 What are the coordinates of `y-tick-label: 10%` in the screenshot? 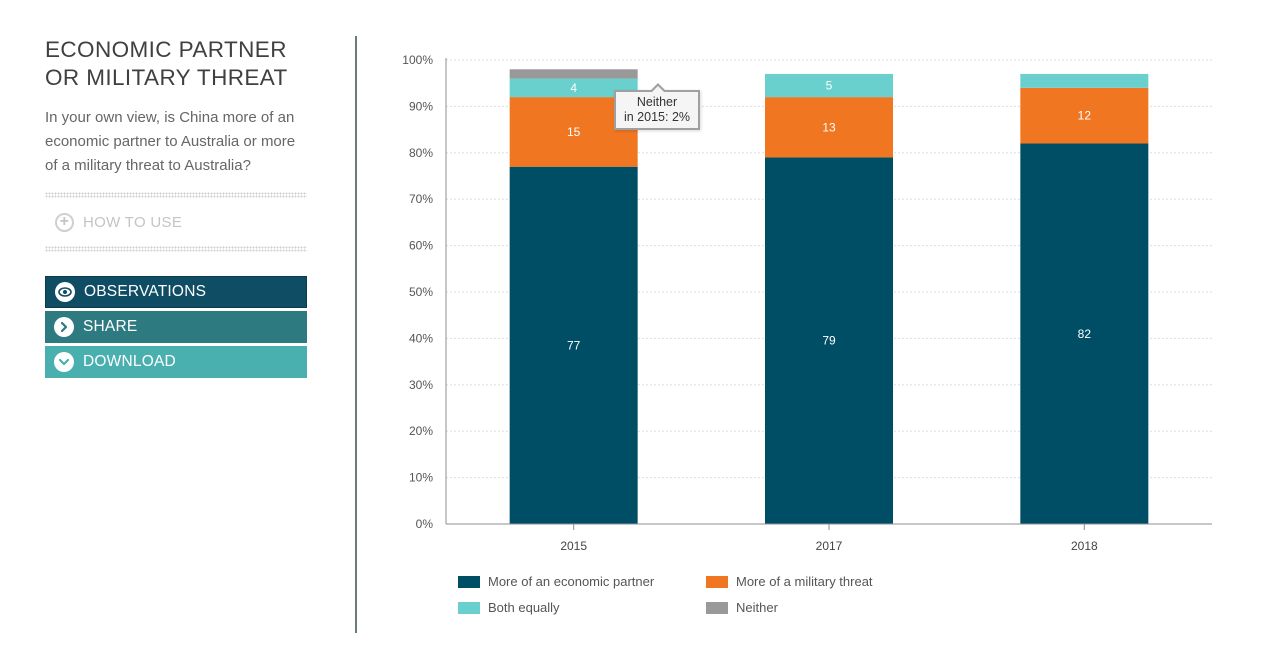 It's located at (421, 478).